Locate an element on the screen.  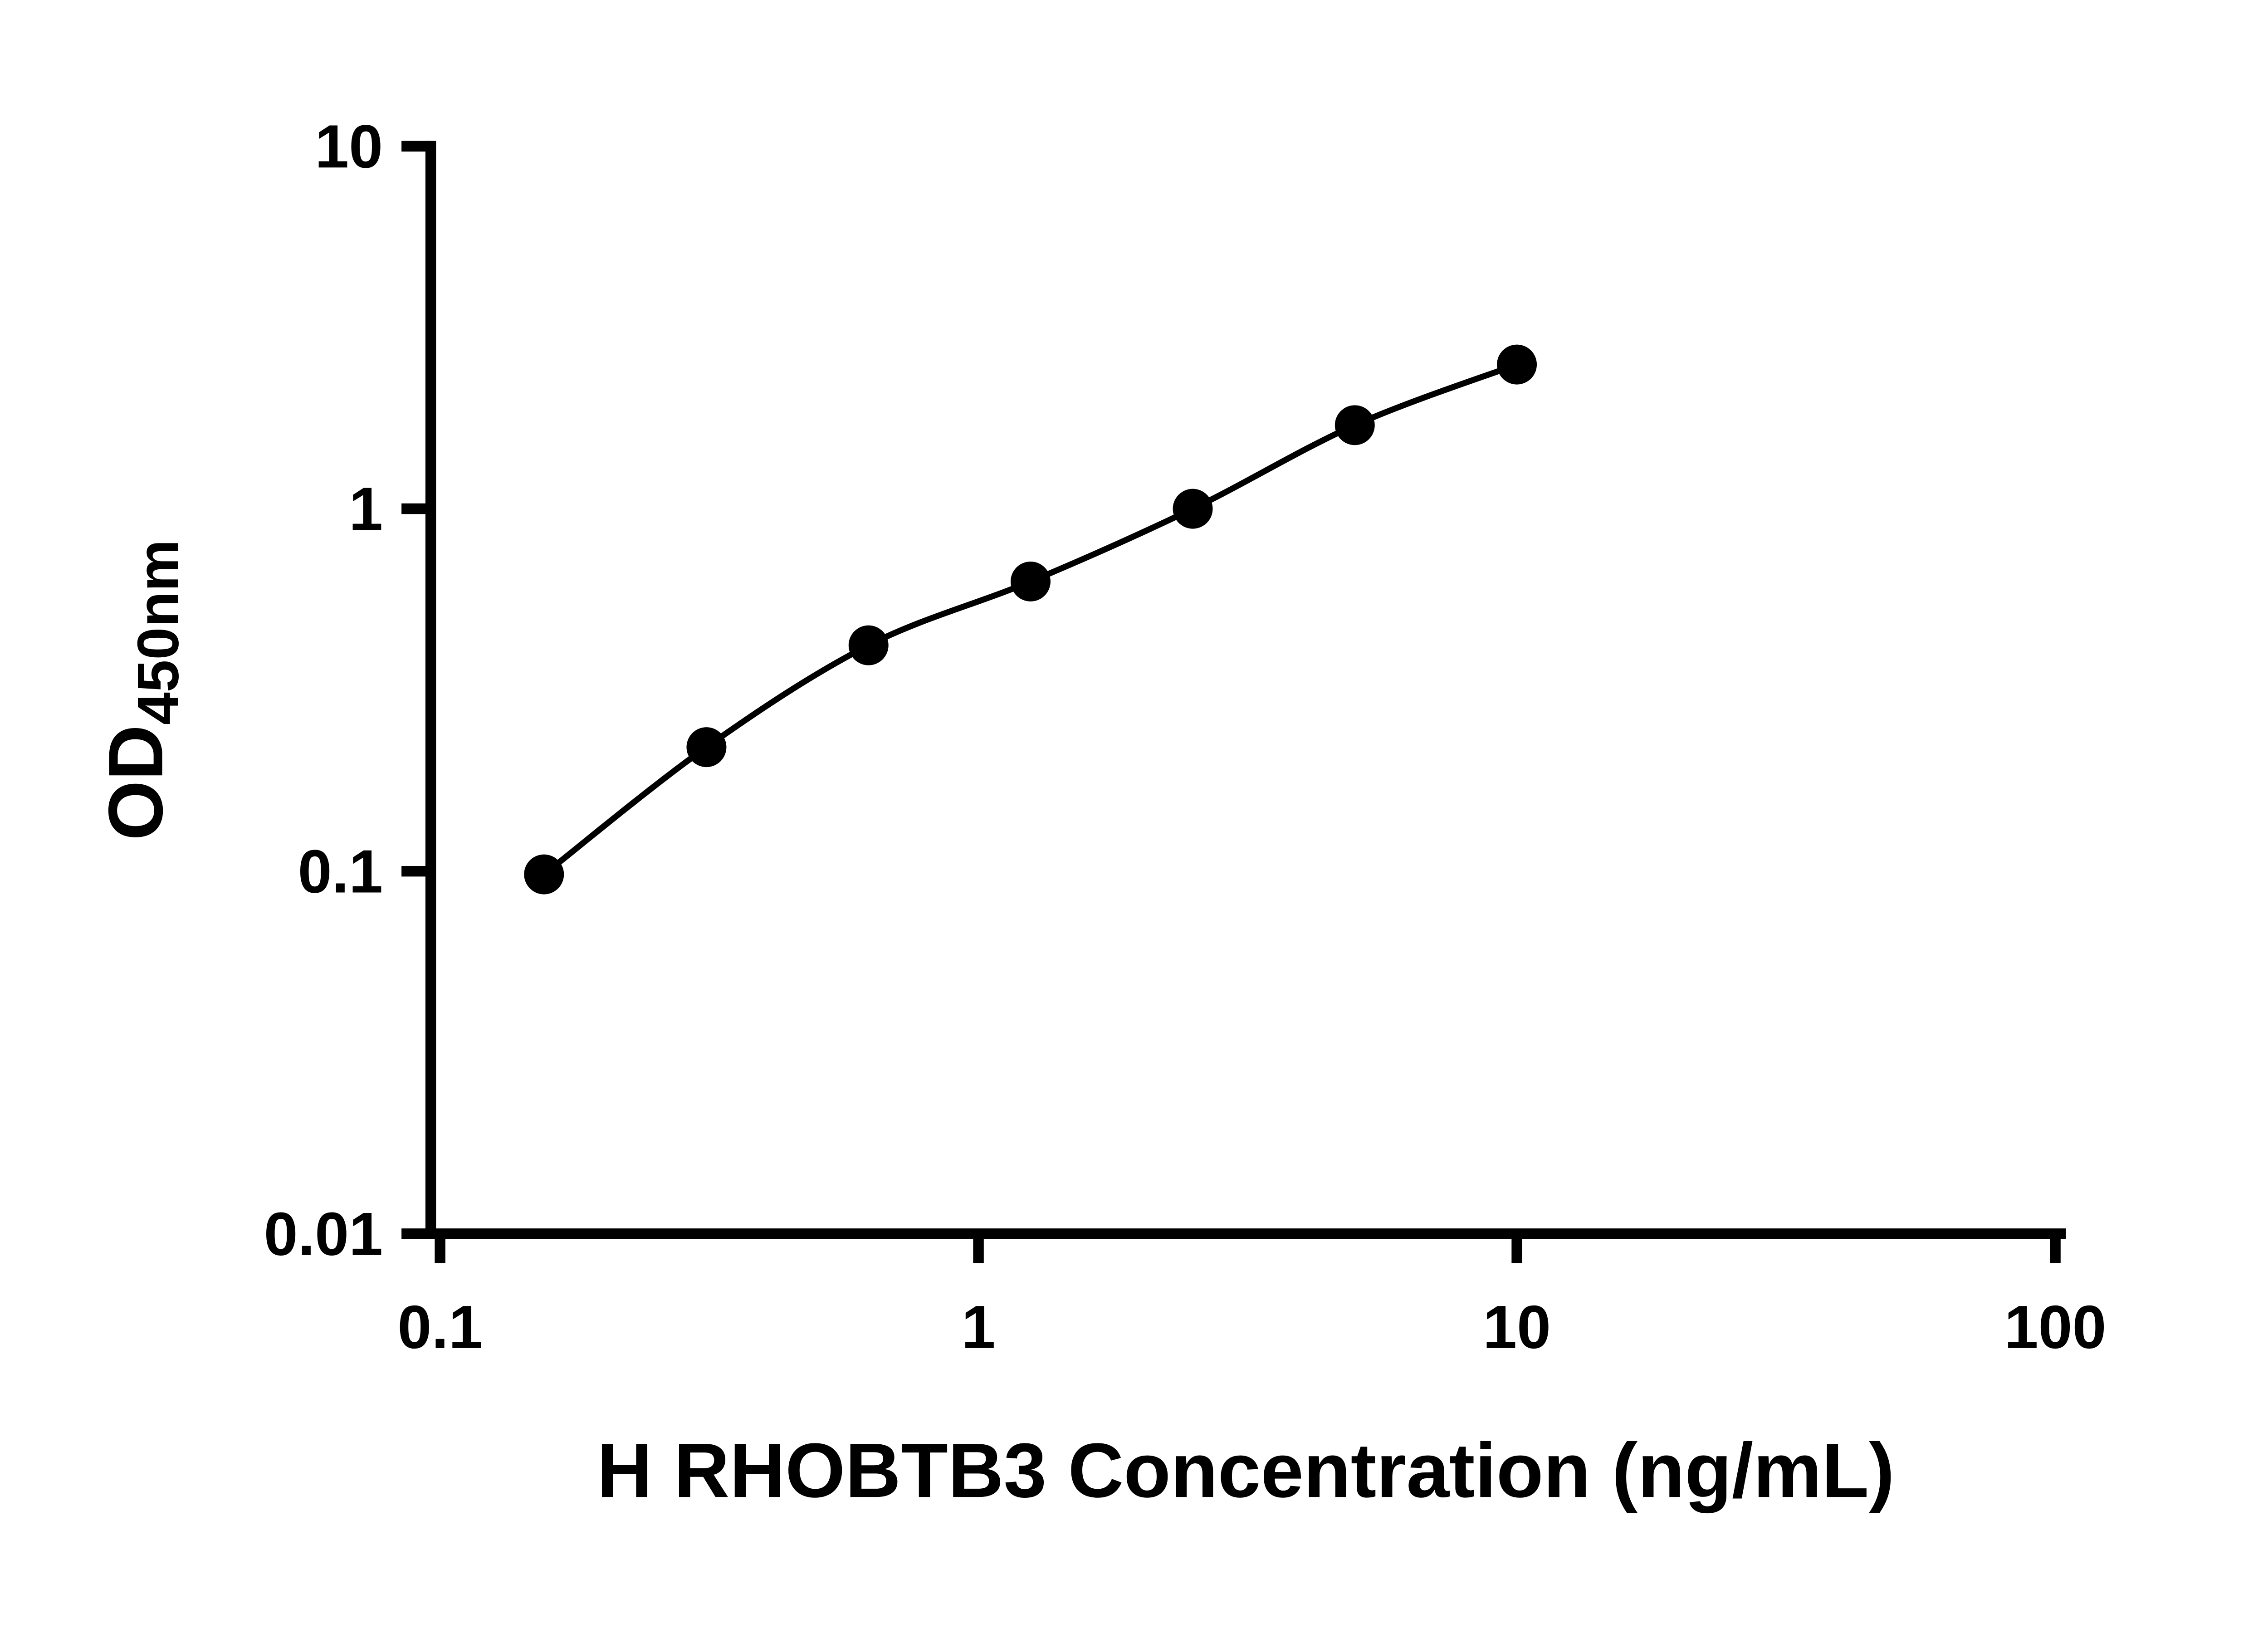
fit-curve is located at coordinates (1030, 619).